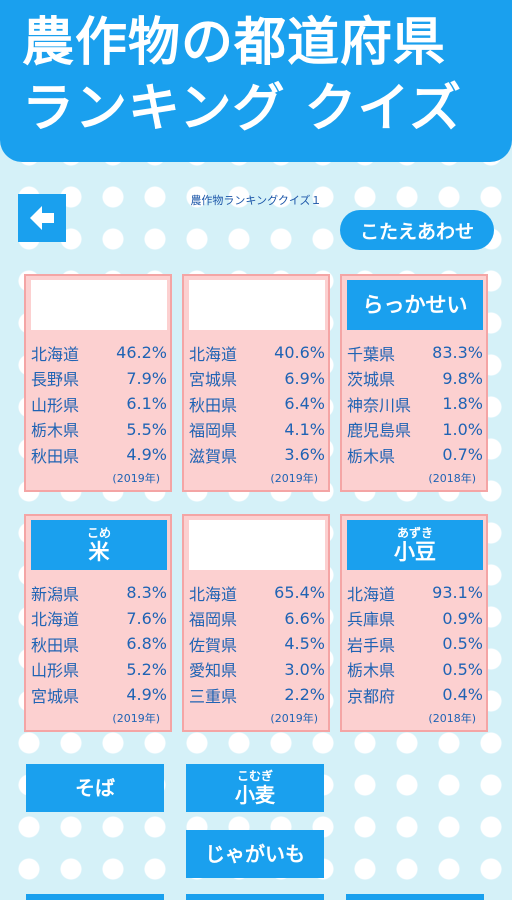  Describe the element at coordinates (257, 379) in the screenshot. I see `table-row: 宮城県 6.9%` at that location.